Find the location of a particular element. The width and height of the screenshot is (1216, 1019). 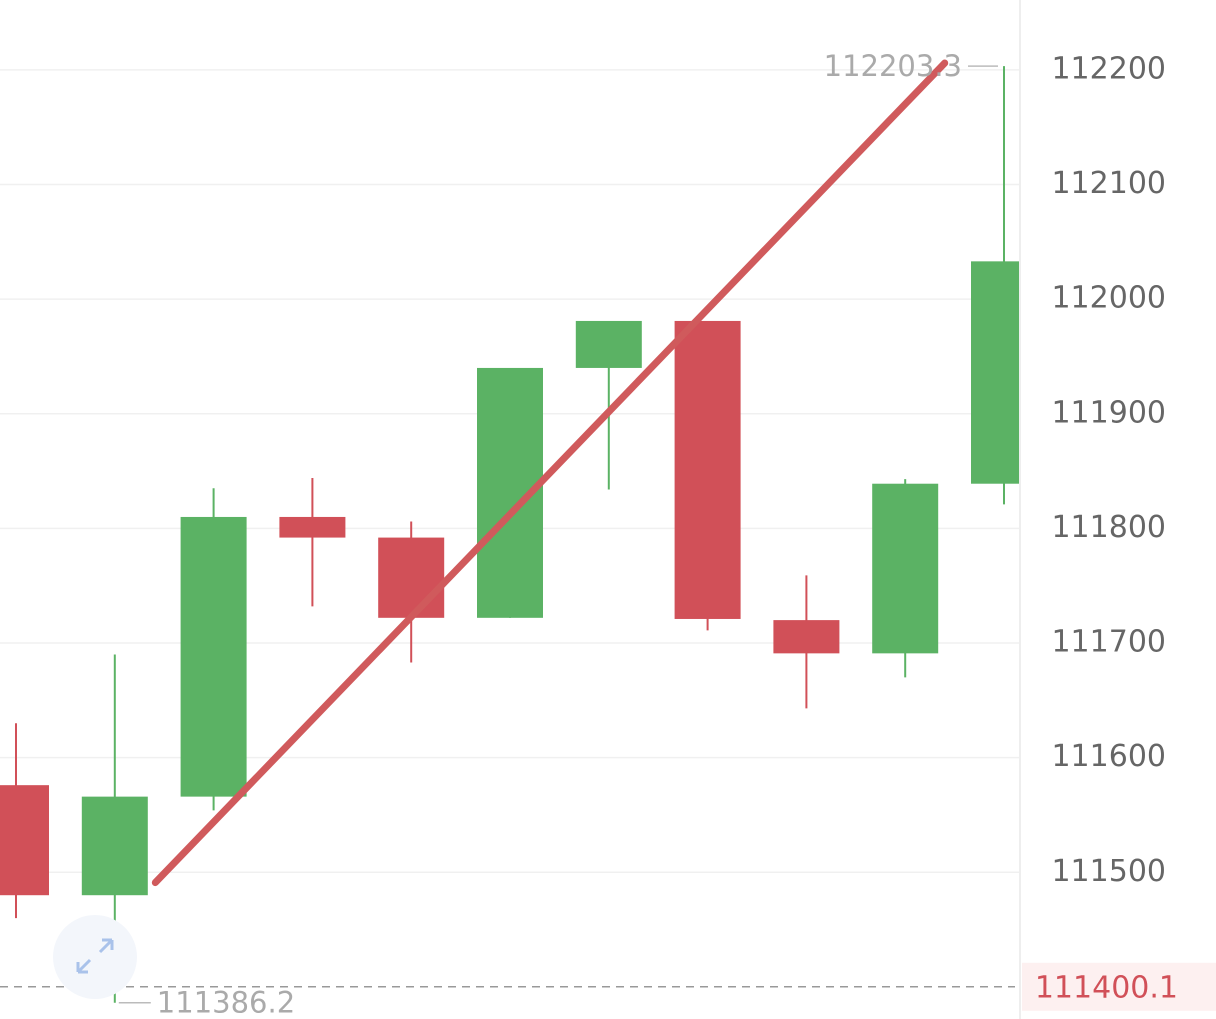

last-price-box is located at coordinates (1119, 986).